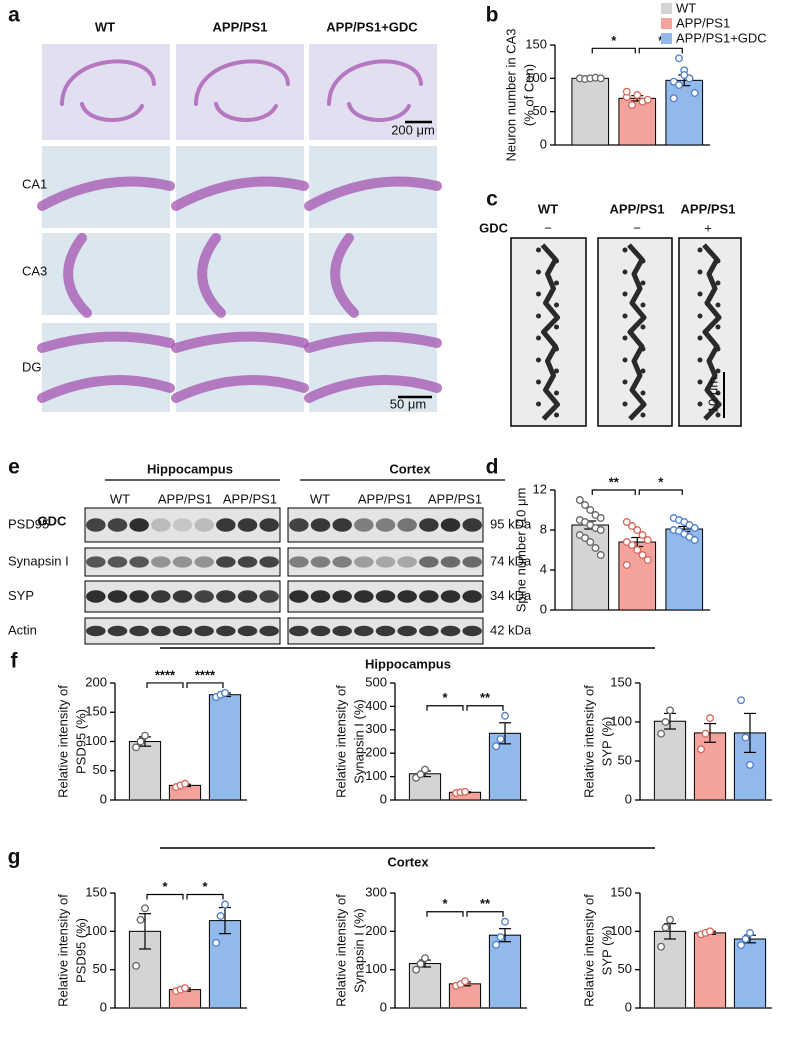 Image resolution: width=796 pixels, height=1062 pixels. Describe the element at coordinates (165, 886) in the screenshot. I see `significance-label: *` at that location.